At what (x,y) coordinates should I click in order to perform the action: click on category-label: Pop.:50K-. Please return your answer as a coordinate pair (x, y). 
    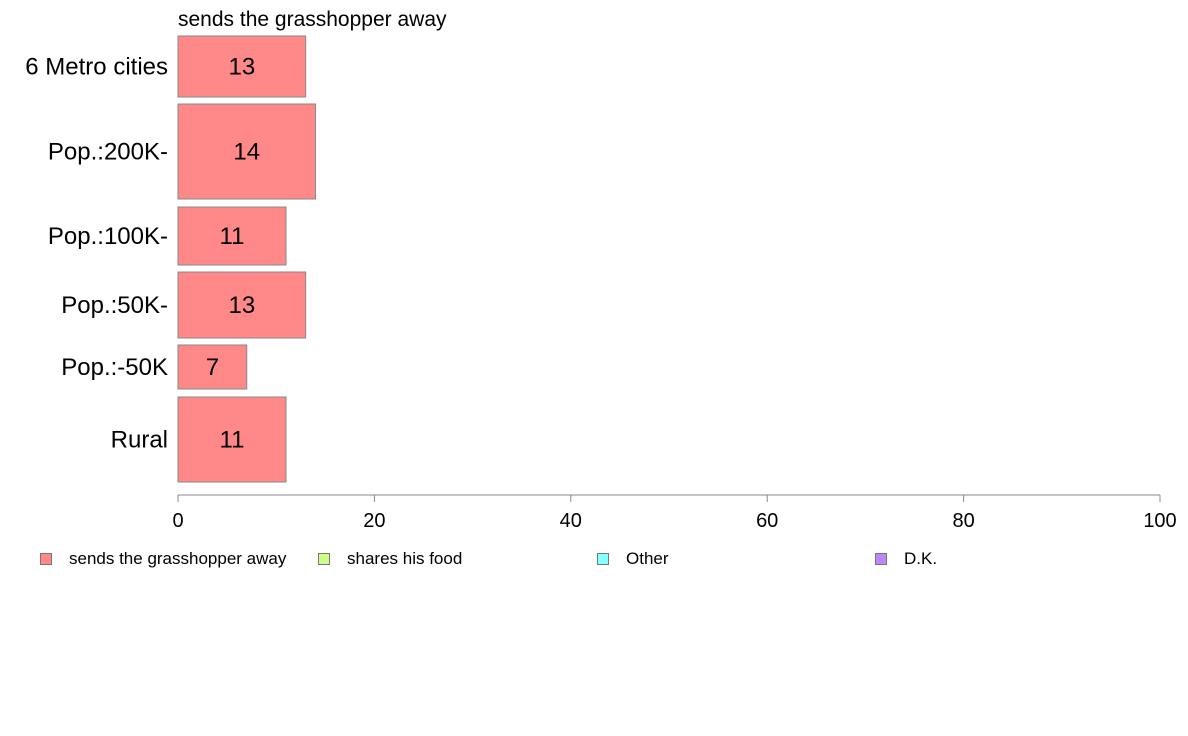
    Looking at the image, I should click on (114, 305).